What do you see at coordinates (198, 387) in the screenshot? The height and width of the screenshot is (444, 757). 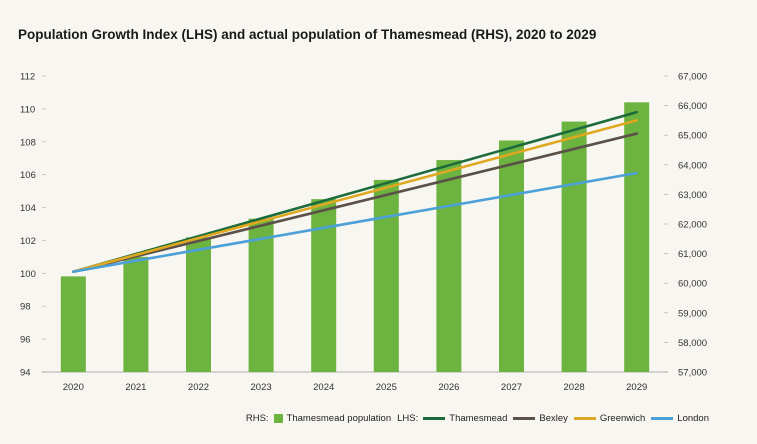 I see `x-tick-label: 2022` at bounding box center [198, 387].